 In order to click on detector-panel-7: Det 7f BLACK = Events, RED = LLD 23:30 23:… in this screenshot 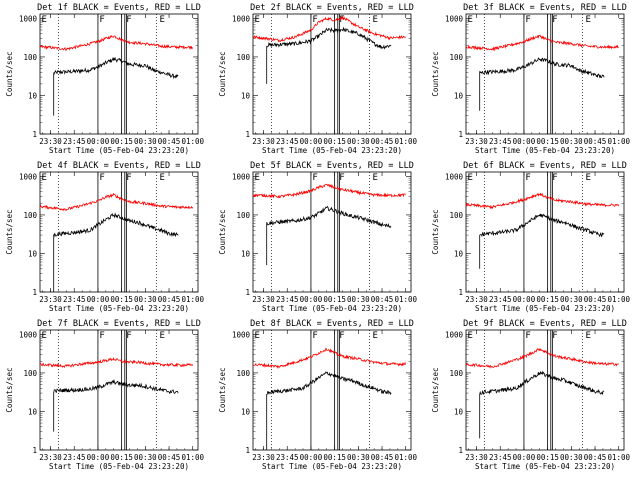, I will do `click(105, 395)`.